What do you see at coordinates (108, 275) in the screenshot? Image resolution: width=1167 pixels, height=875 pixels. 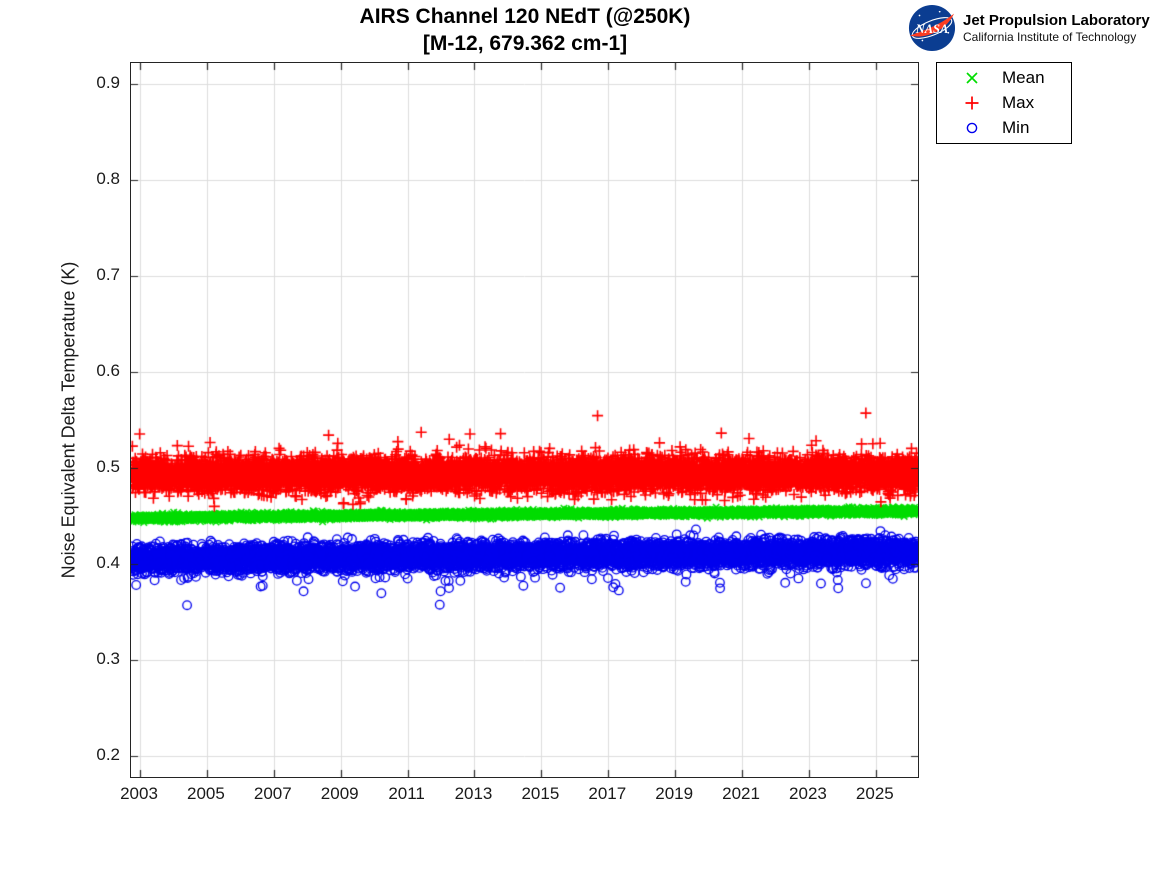 I see `y-tick-label: 0.7` at bounding box center [108, 275].